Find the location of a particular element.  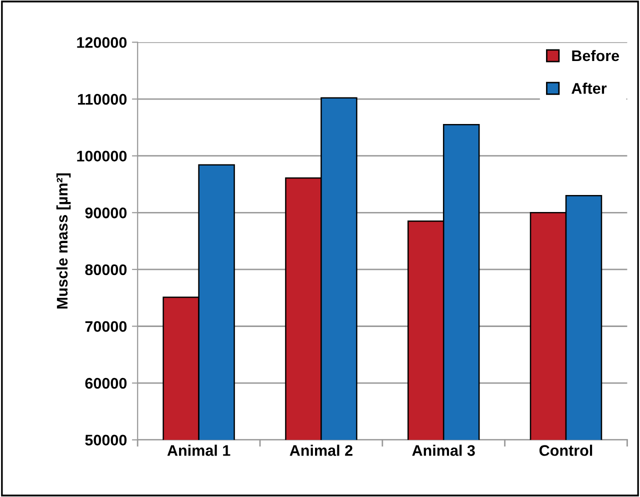

legend-label: Before is located at coordinates (596, 56).